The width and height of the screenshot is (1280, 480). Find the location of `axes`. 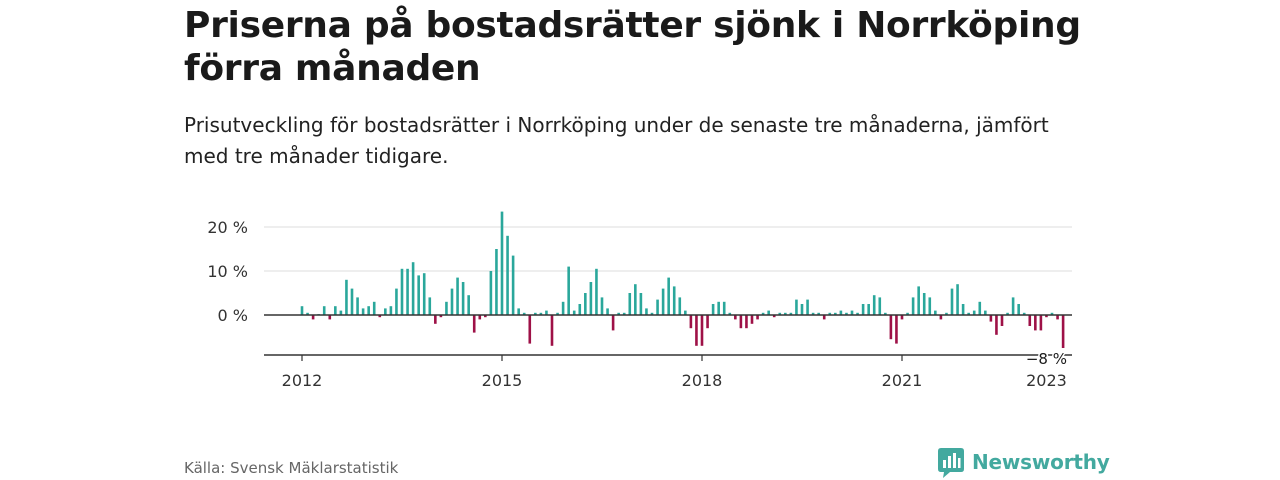

axes is located at coordinates (668, 337).